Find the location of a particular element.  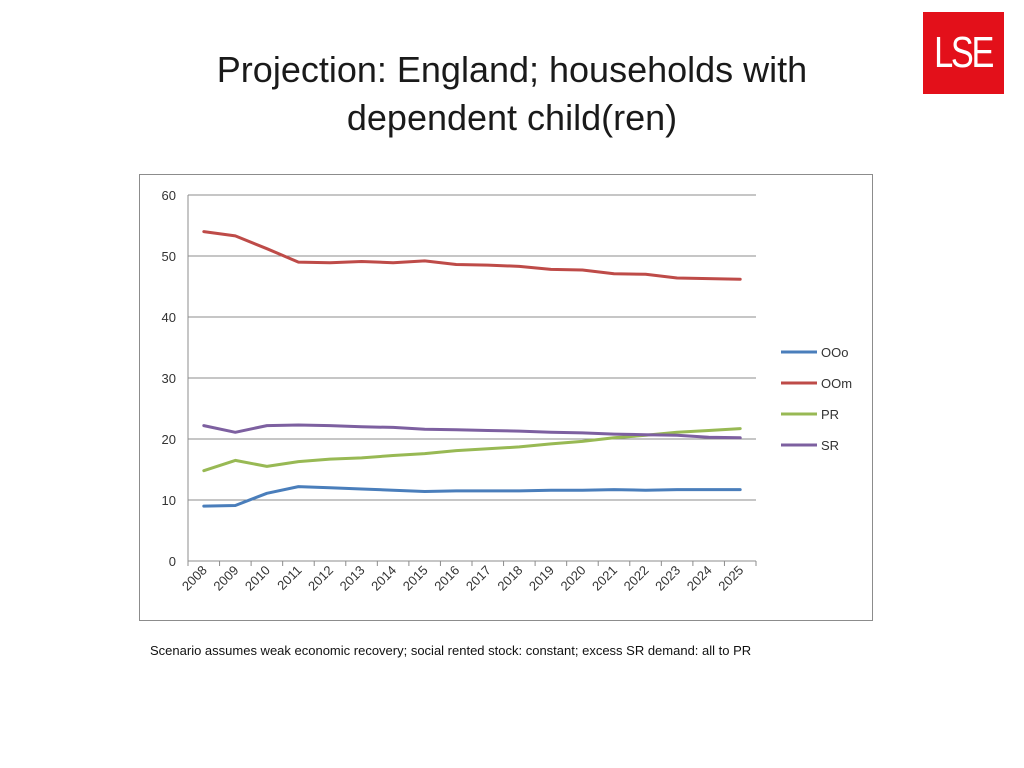

x-tick-label: 2010 is located at coordinates (257, 578).